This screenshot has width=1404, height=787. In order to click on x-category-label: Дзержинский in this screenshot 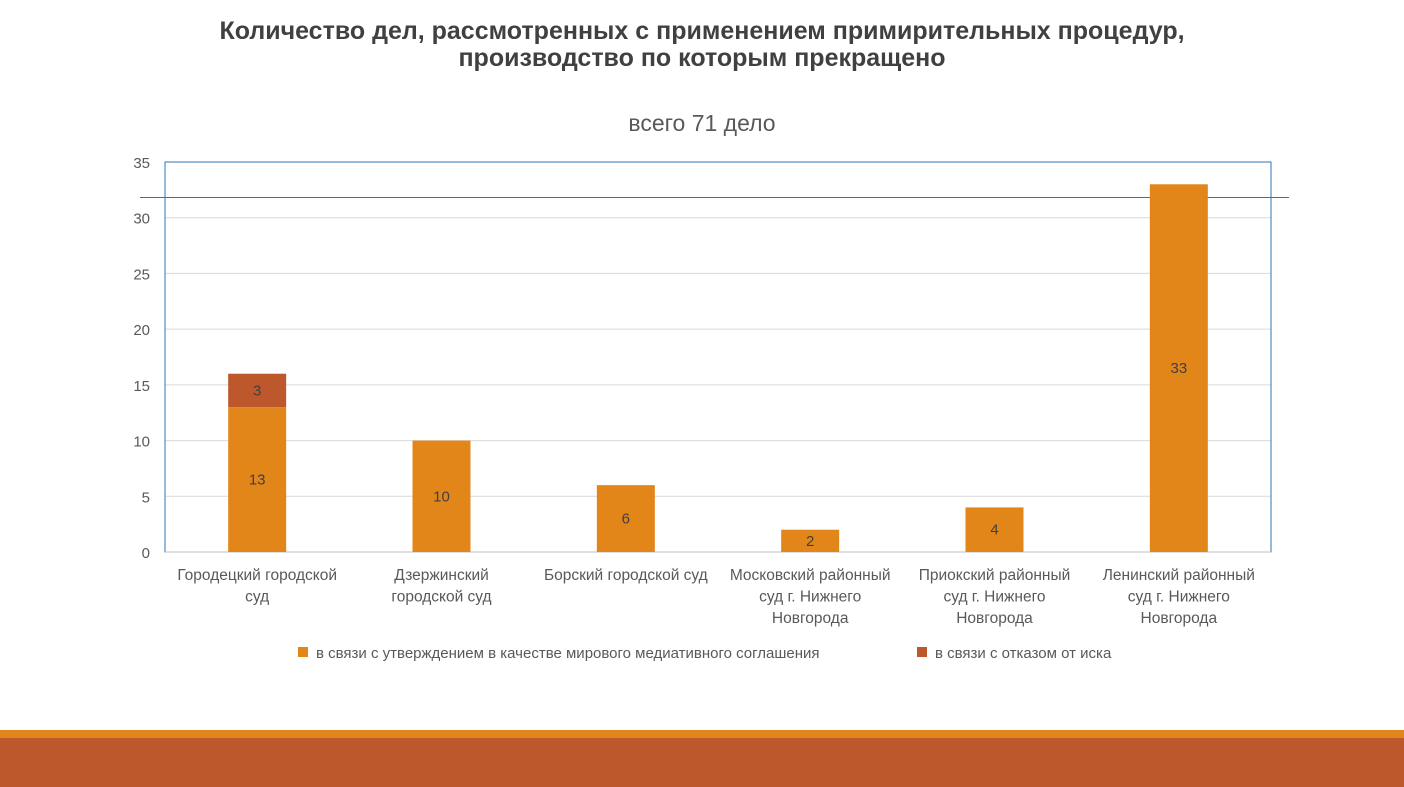, I will do `click(441, 575)`.